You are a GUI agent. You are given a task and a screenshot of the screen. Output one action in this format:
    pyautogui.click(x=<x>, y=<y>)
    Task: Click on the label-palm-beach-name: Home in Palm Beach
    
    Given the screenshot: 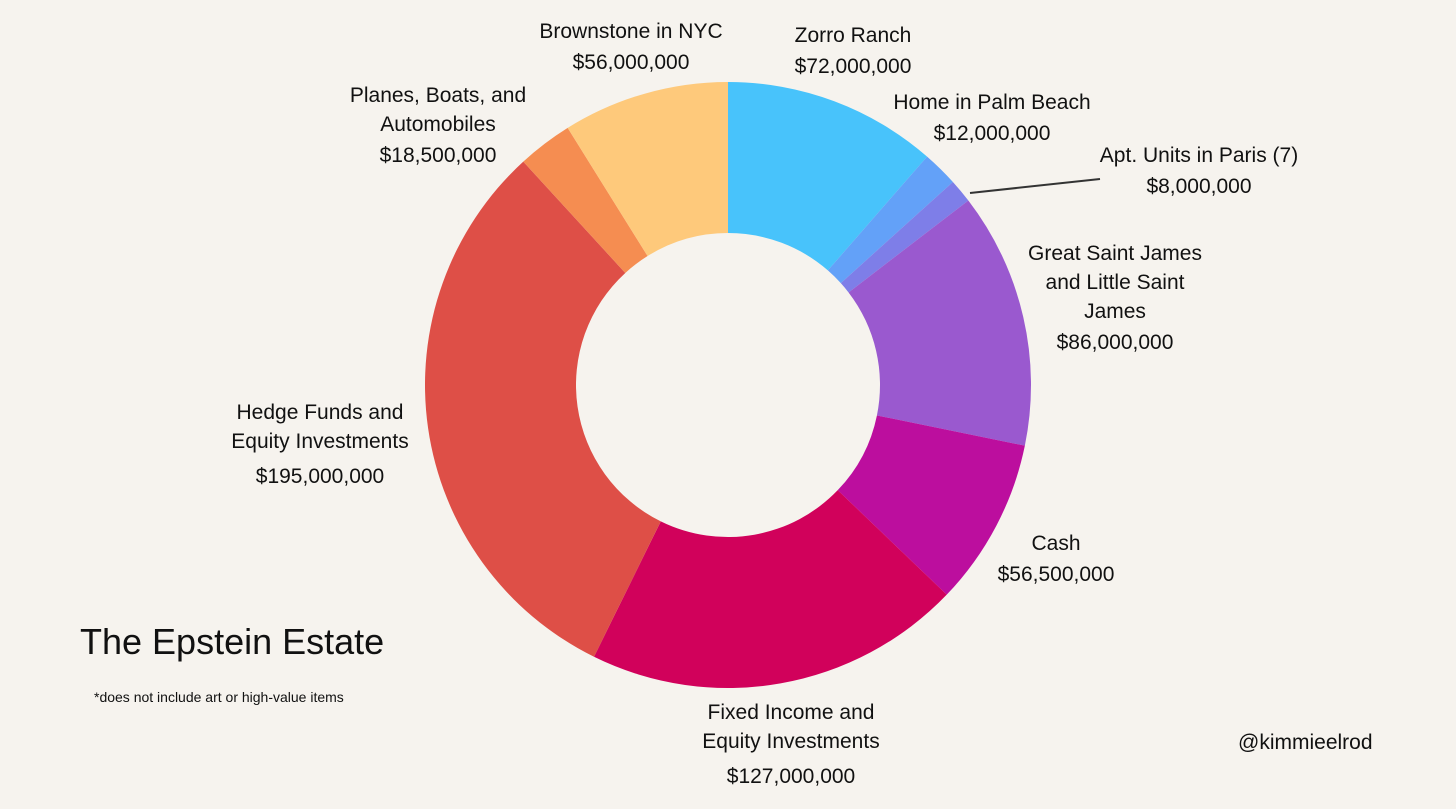 What is the action you would take?
    pyautogui.click(x=992, y=102)
    